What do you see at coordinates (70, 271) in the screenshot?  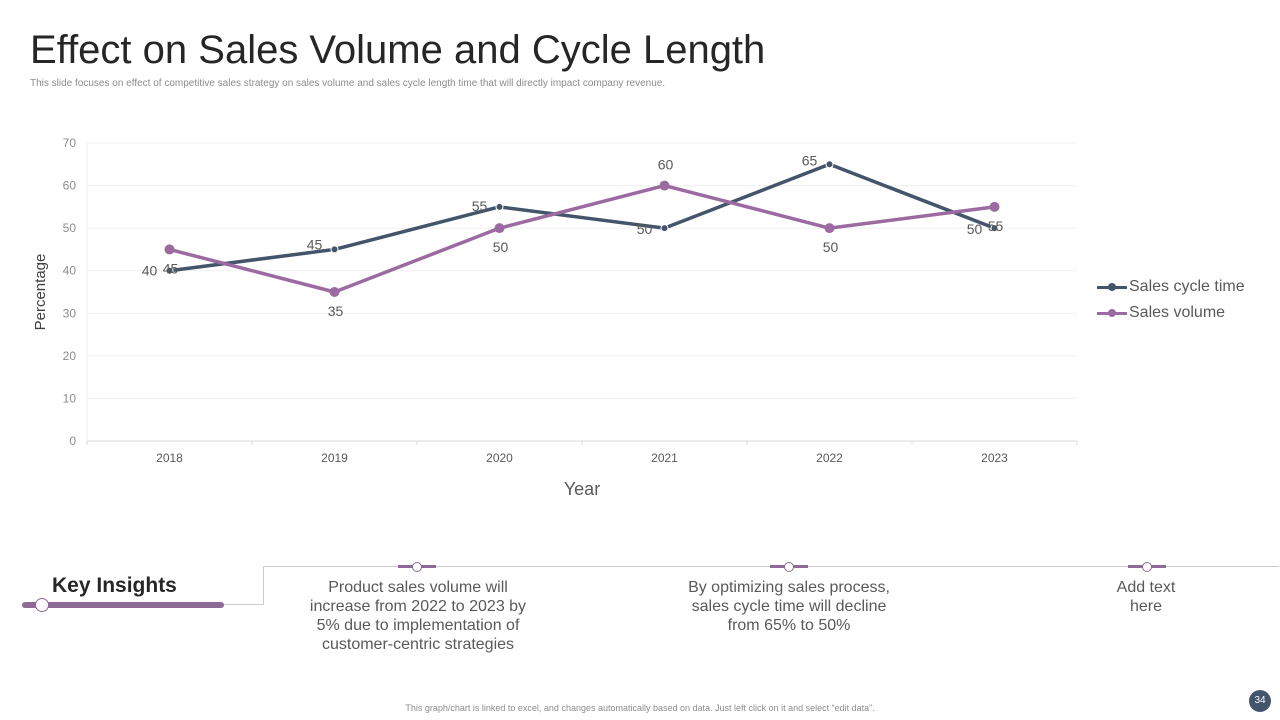 I see `y-tick-label-40: 40` at bounding box center [70, 271].